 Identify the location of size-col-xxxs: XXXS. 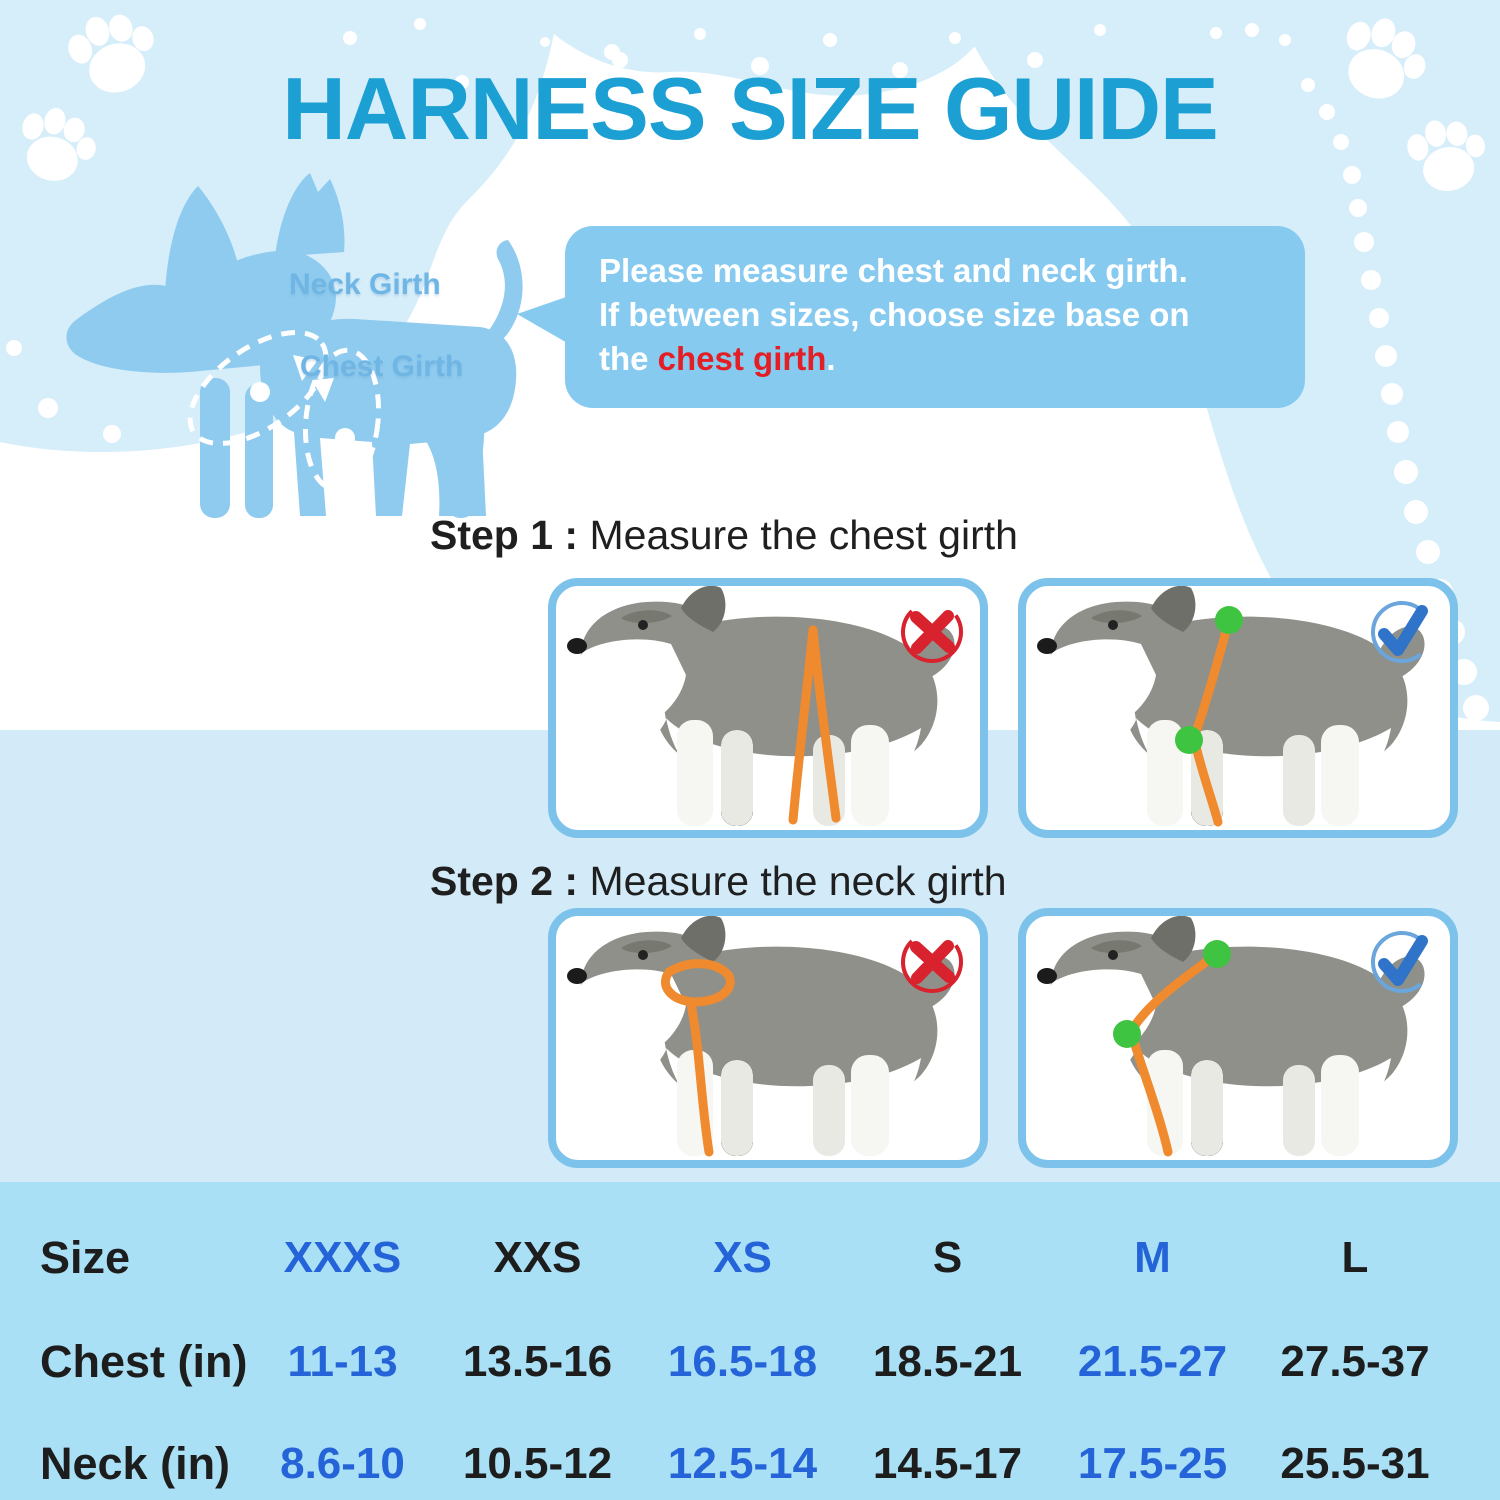
(342, 1257).